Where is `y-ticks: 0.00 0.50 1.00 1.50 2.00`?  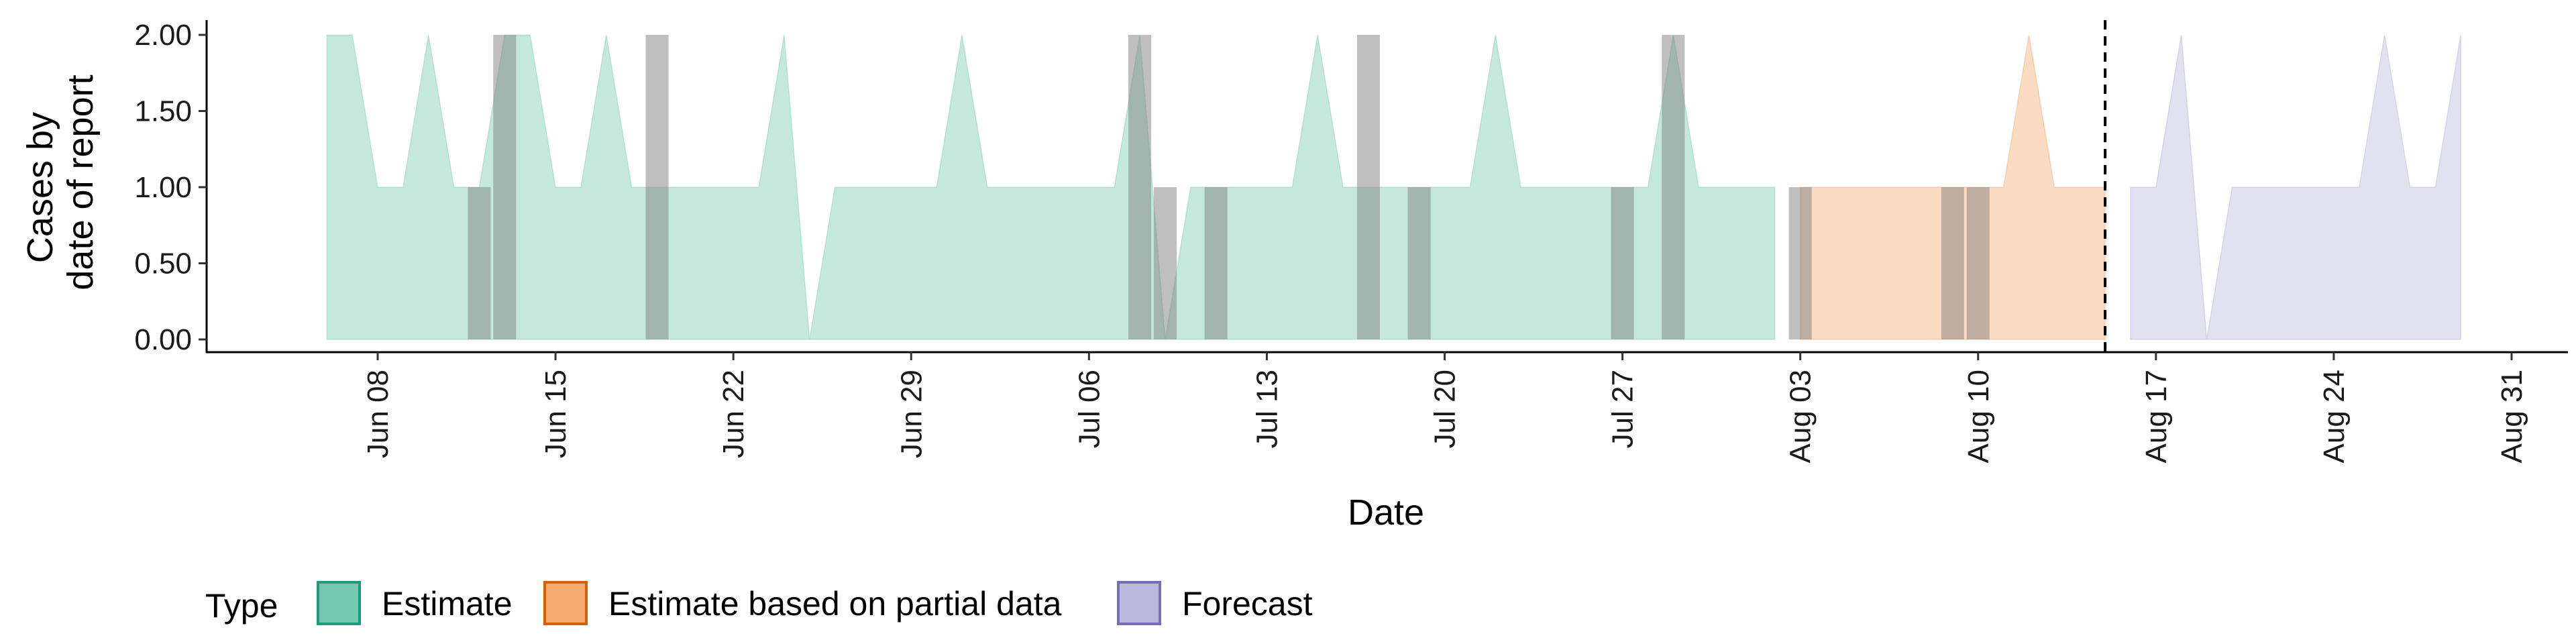
y-ticks: 0.00 0.50 1.00 1.50 2.00 is located at coordinates (170, 187).